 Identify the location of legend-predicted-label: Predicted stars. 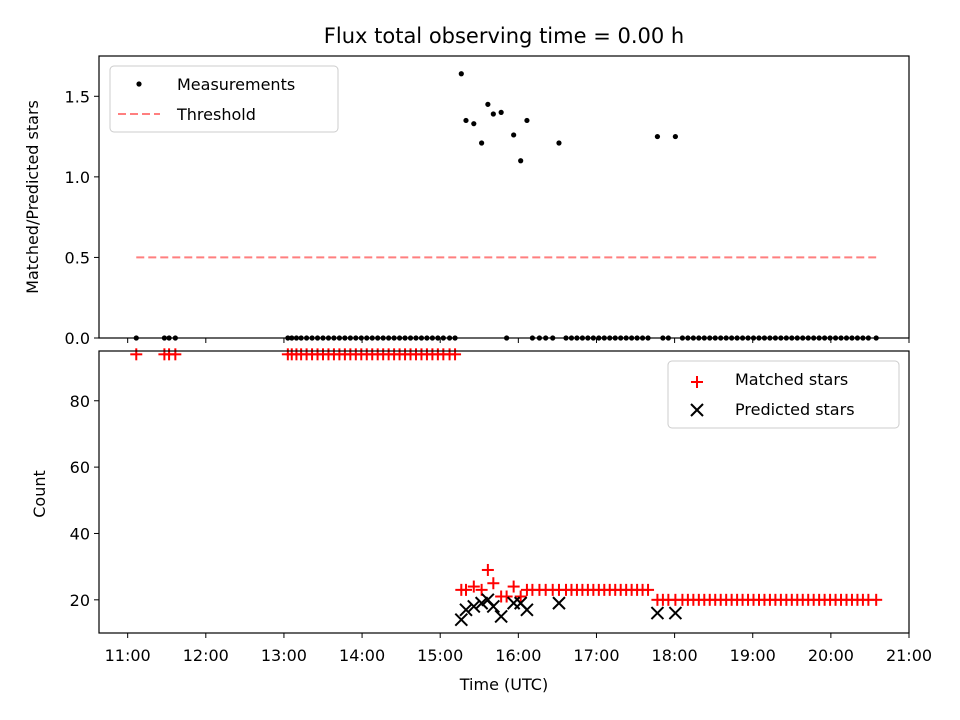
(795, 409).